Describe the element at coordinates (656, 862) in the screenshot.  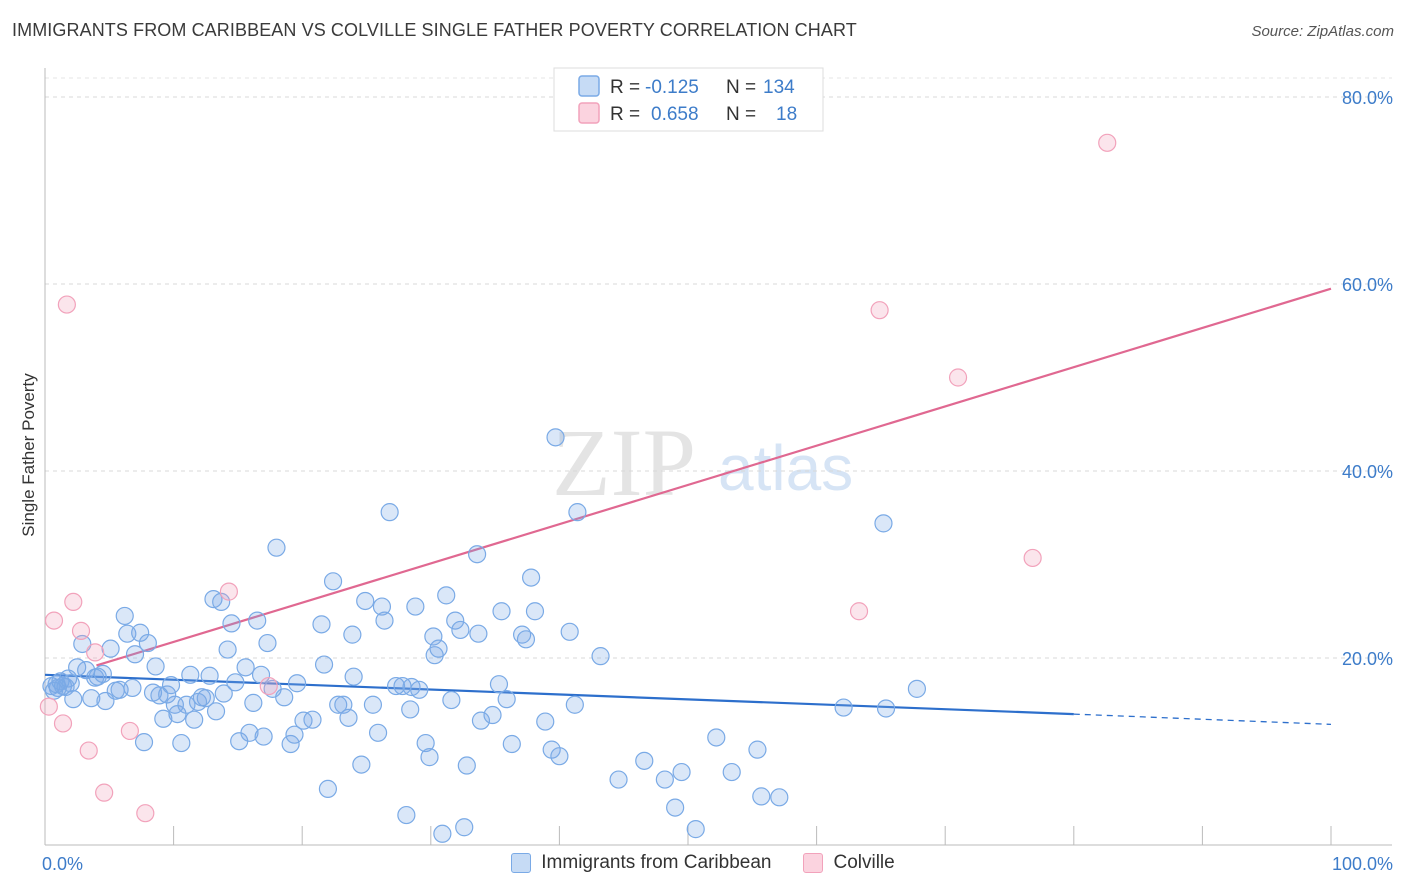
I see `bottom-legend-label-caribbean: Immigrants from Caribbean` at that location.